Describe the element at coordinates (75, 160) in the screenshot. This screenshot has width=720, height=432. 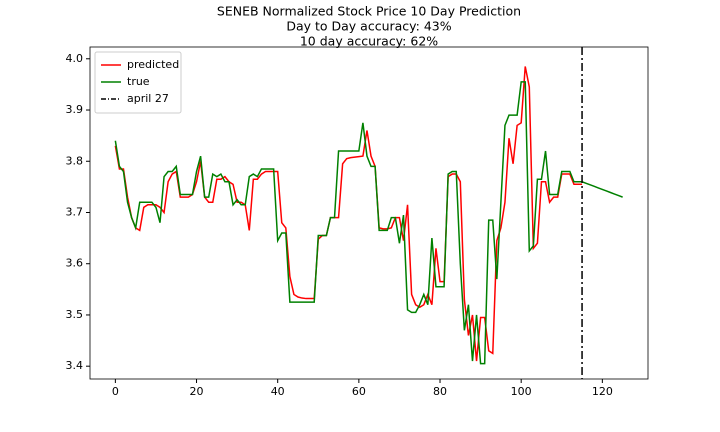
I see `y-tick-label: 3.8` at that location.